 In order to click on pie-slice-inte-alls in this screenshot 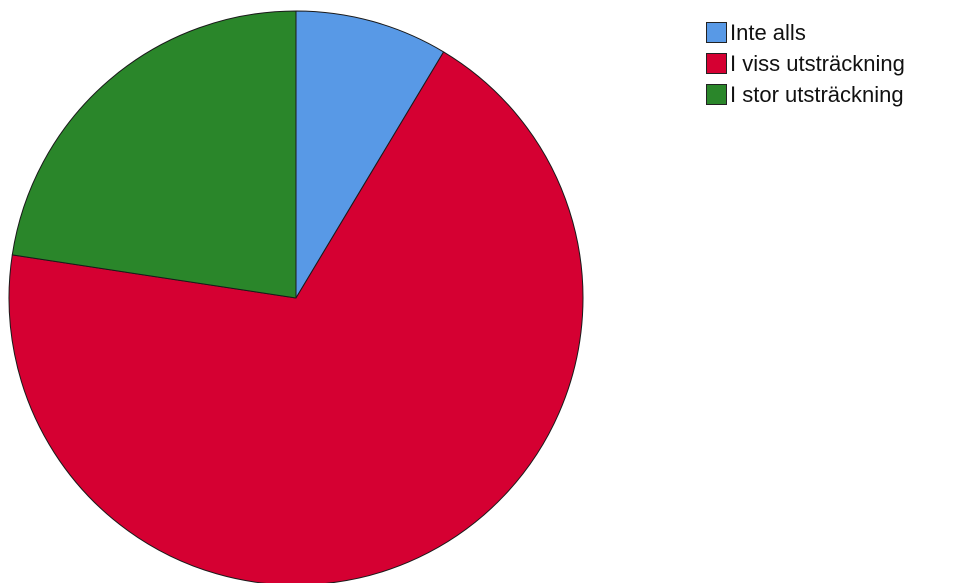, I will do `click(370, 154)`.